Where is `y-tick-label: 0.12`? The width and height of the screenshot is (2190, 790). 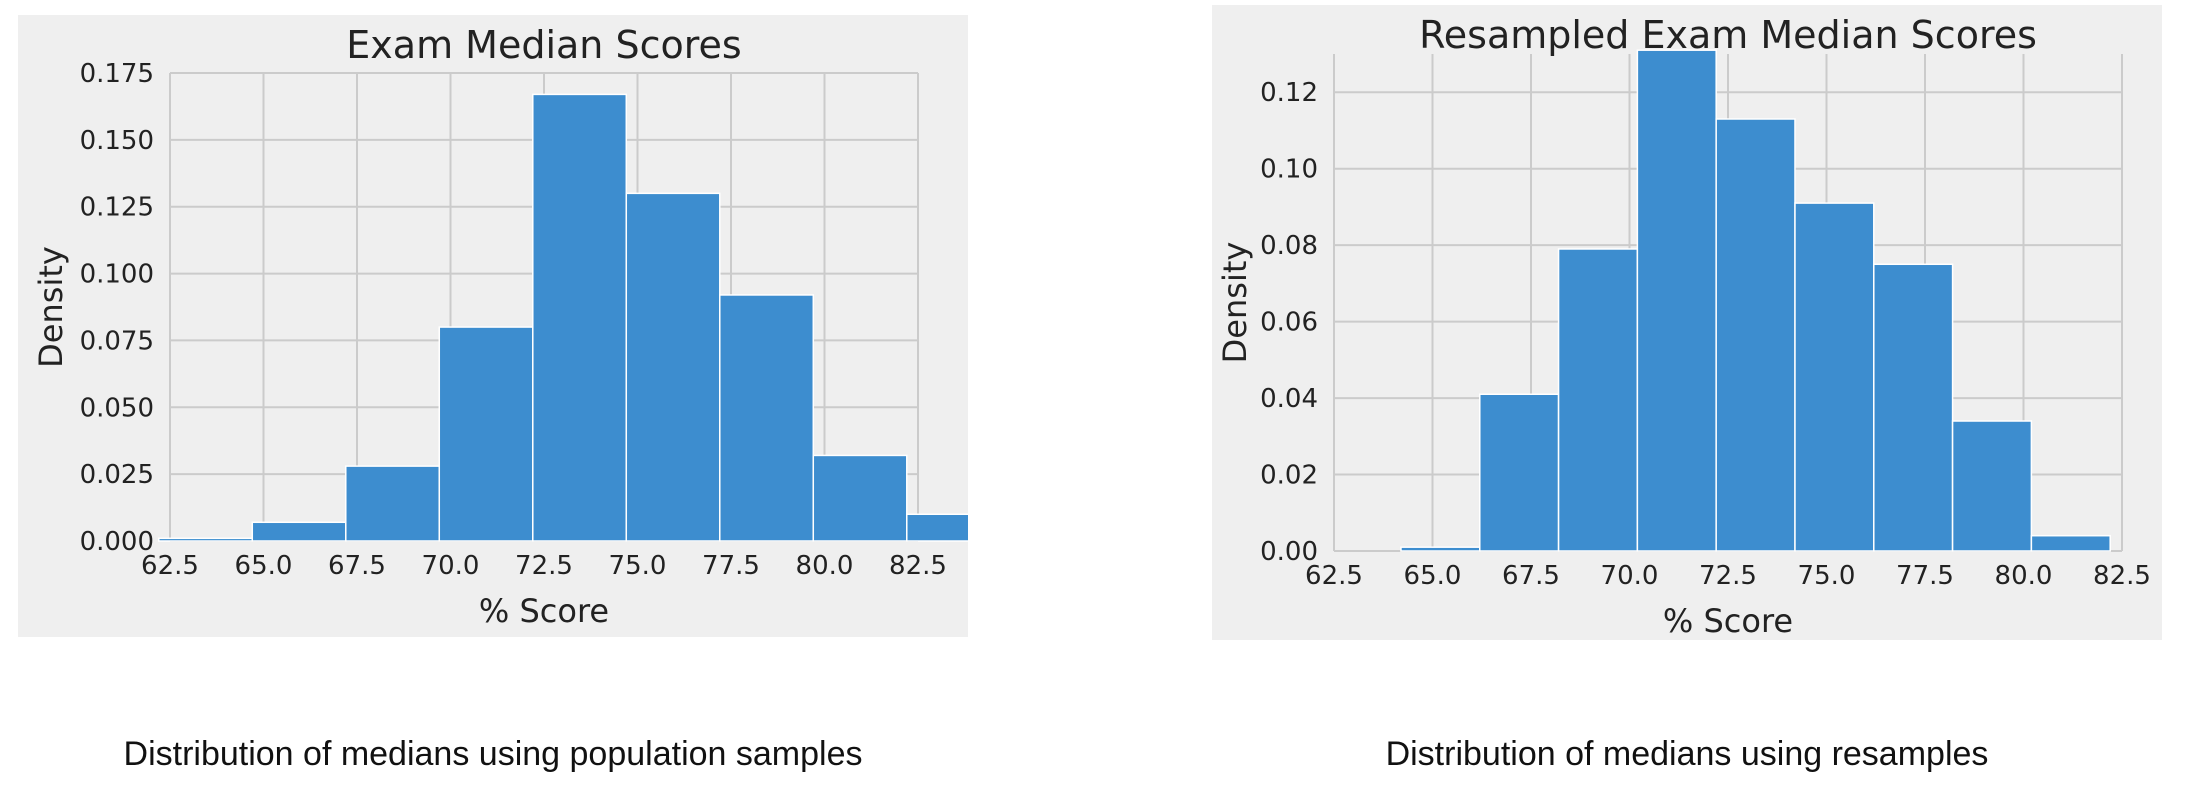 y-tick-label: 0.12 is located at coordinates (1289, 93).